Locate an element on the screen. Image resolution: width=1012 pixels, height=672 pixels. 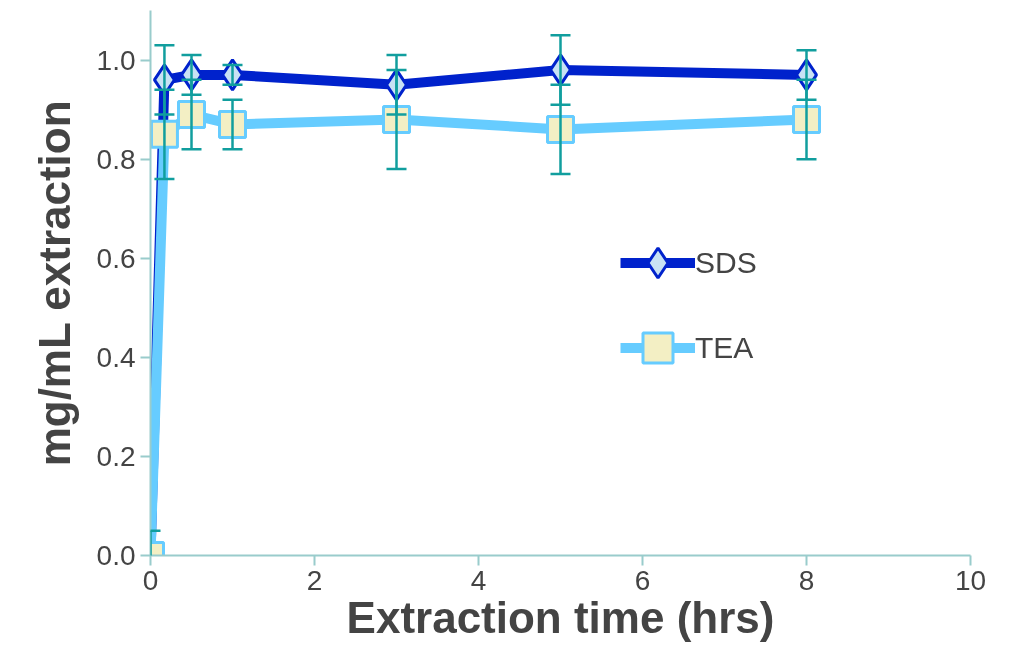
y-tick-label: 0.2 is located at coordinates (116, 456).